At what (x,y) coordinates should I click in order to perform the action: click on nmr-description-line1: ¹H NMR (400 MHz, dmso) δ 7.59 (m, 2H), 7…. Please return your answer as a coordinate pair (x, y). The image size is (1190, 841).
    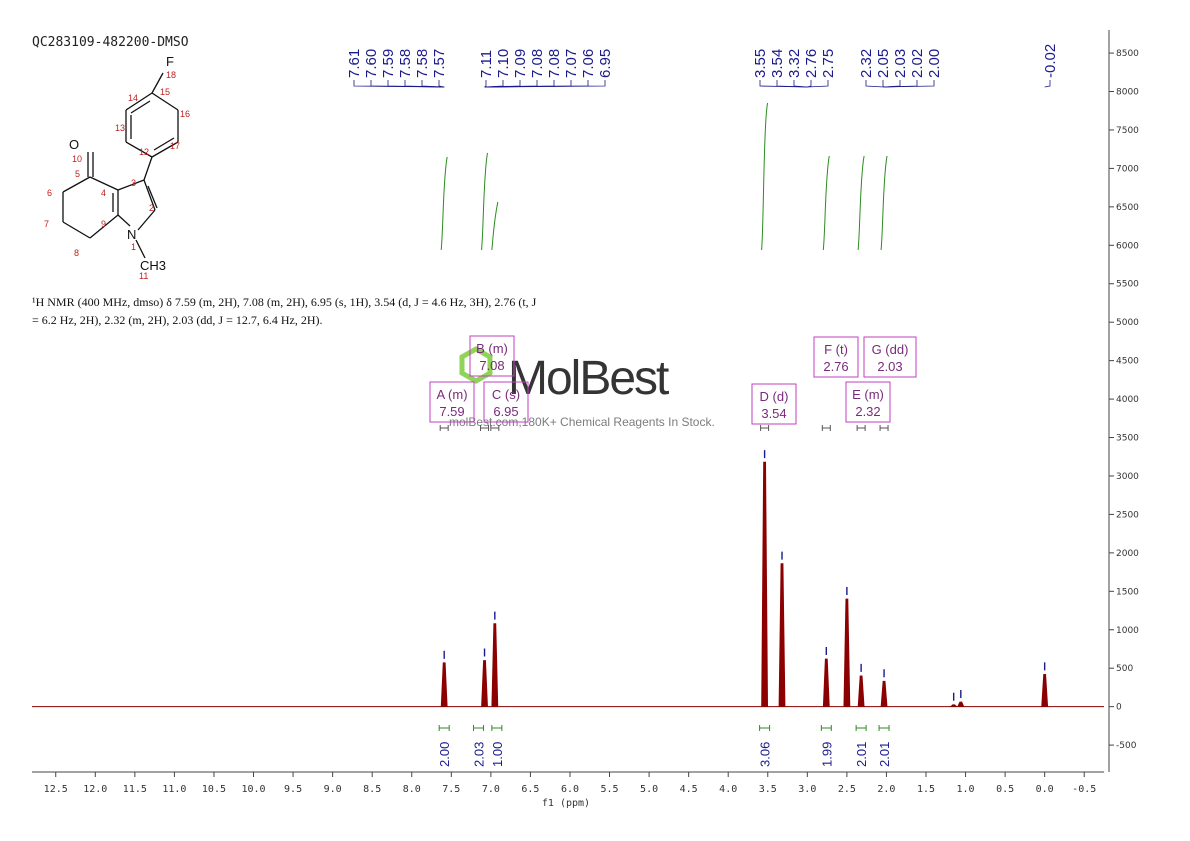
    Looking at the image, I should click on (284, 302).